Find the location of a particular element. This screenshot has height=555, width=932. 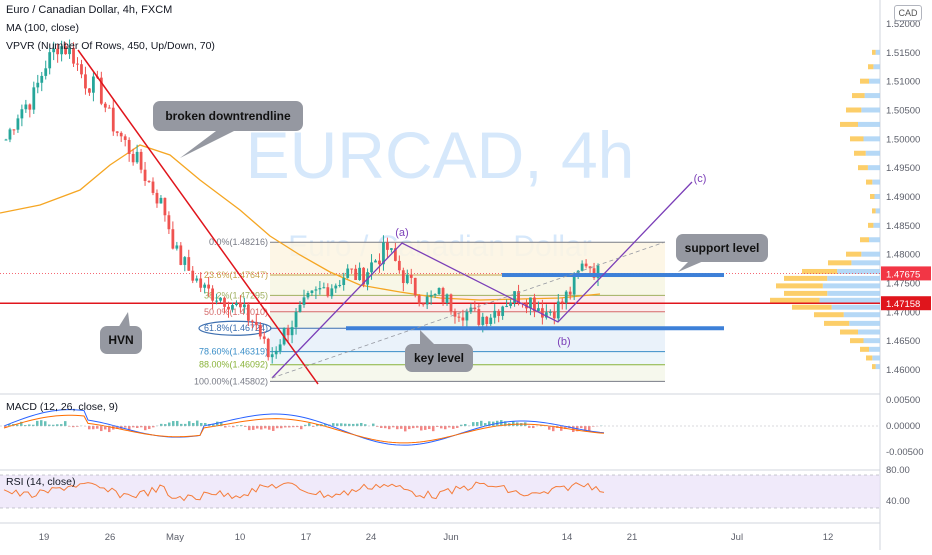

time-tick-label: 14 is located at coordinates (567, 537).